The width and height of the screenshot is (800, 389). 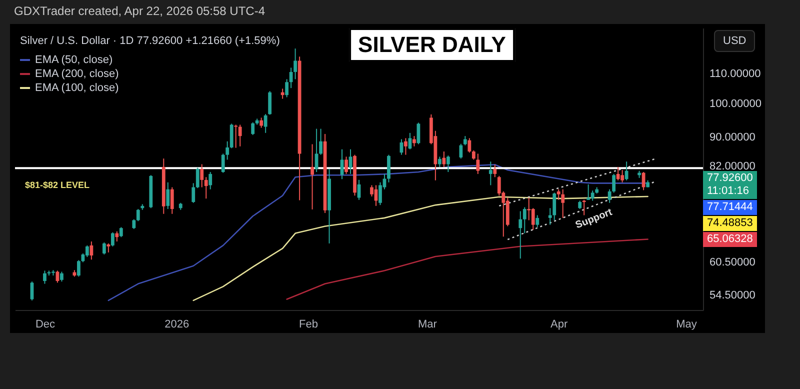 I want to click on x-tick-label: Mar, so click(x=428, y=324).